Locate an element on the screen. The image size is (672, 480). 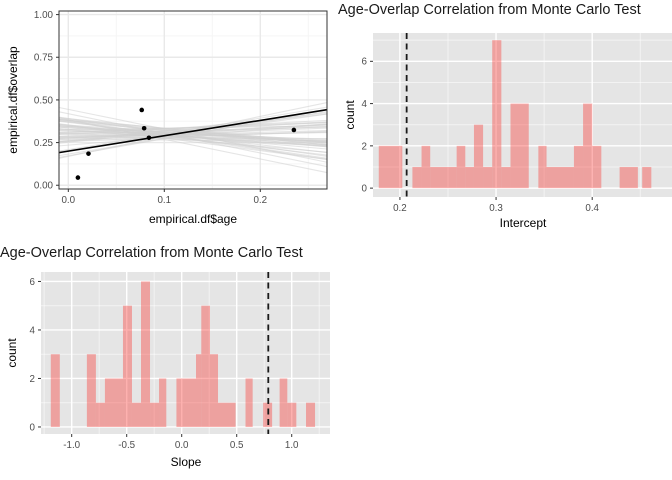
monte-carlo-lines is located at coordinates (193, 137).